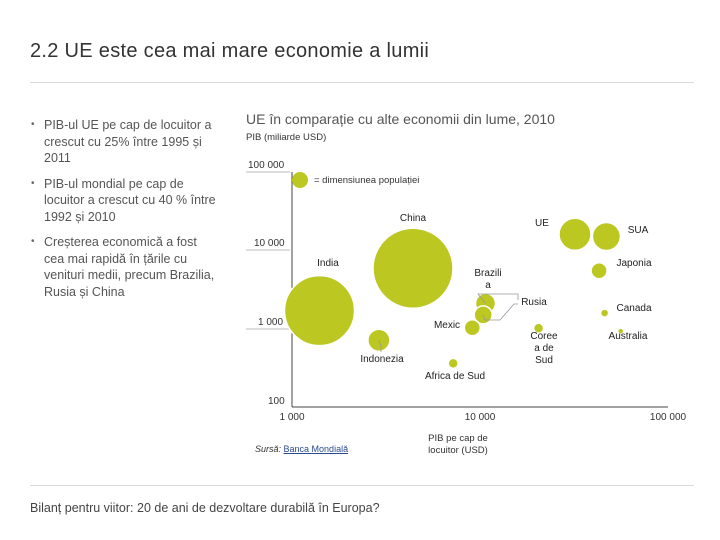  Describe the element at coordinates (447, 325) in the screenshot. I see `bubble-label-mexic: Mexic` at that location.